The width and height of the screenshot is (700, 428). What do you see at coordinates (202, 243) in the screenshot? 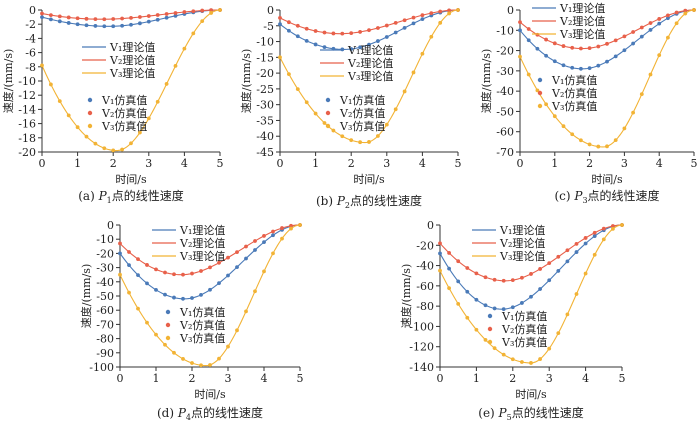
I see `legend-theory-label-2: V₂理论值` at bounding box center [202, 243].